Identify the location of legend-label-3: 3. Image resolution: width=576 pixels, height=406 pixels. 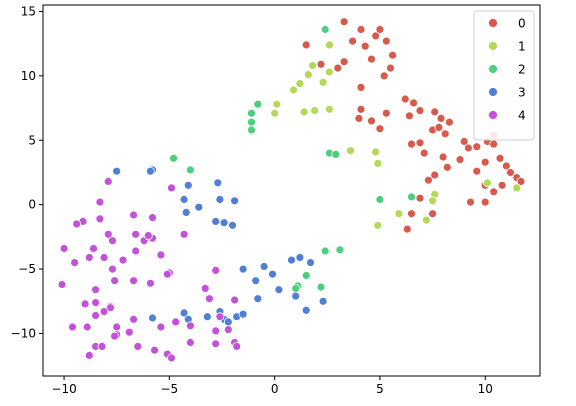
(522, 93).